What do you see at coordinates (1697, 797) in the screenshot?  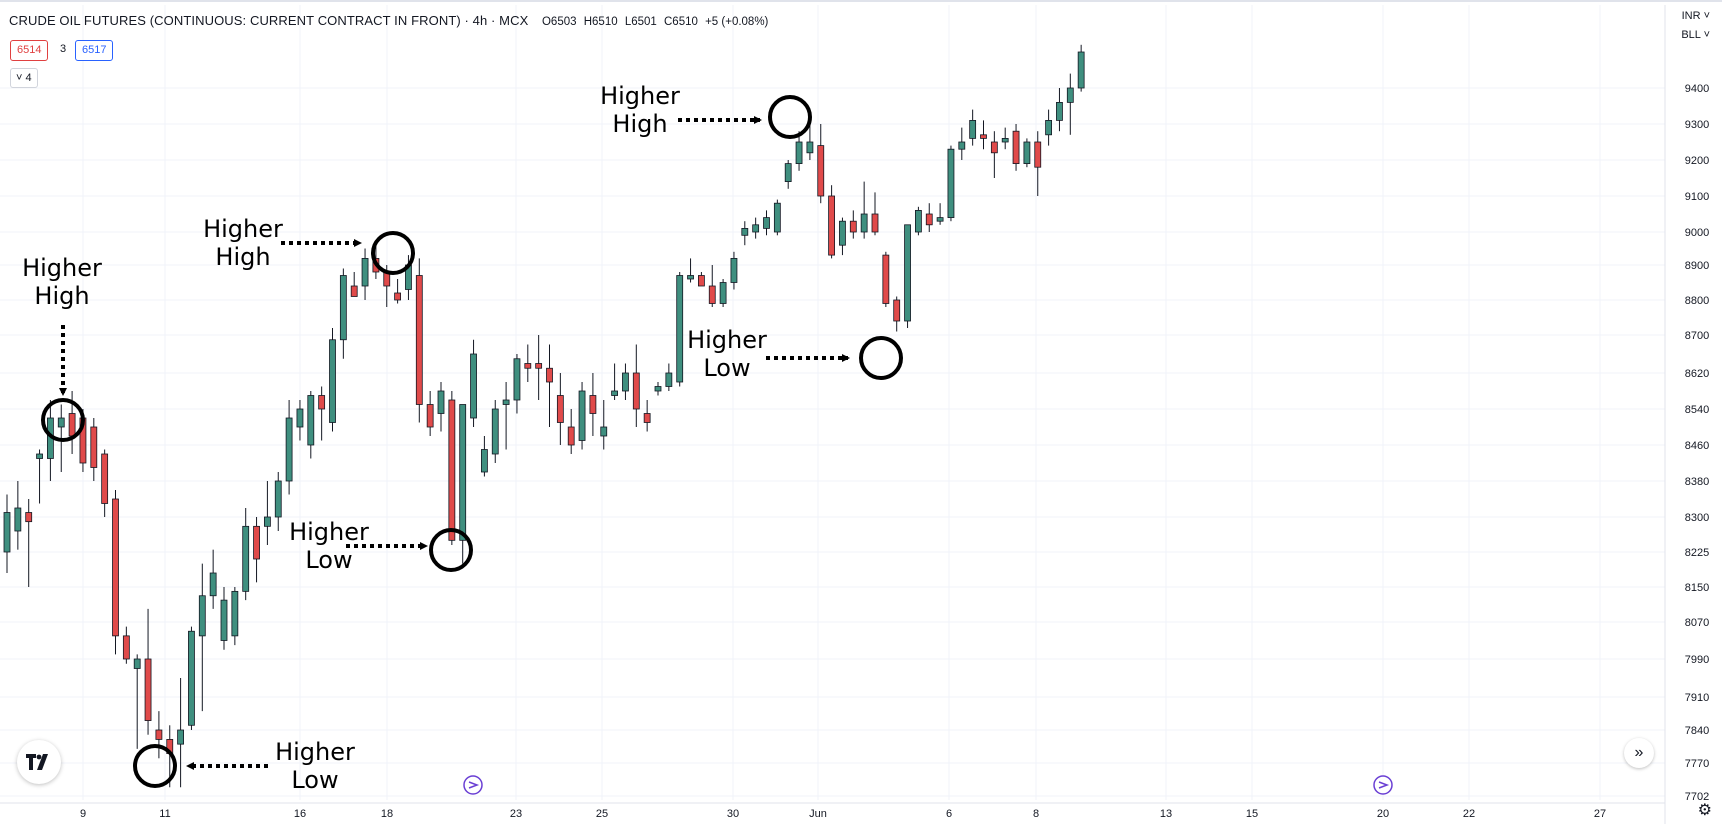 I see `price-tick-label: 7702` at bounding box center [1697, 797].